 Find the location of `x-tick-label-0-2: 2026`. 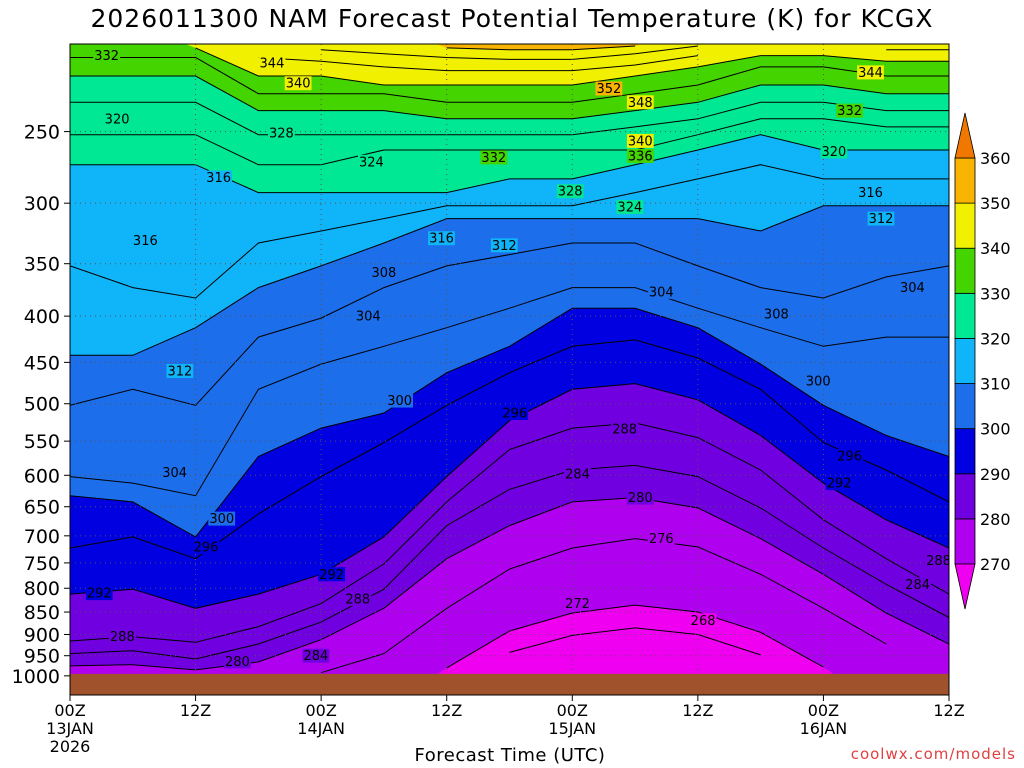

x-tick-label-0-2: 2026 is located at coordinates (70, 746).